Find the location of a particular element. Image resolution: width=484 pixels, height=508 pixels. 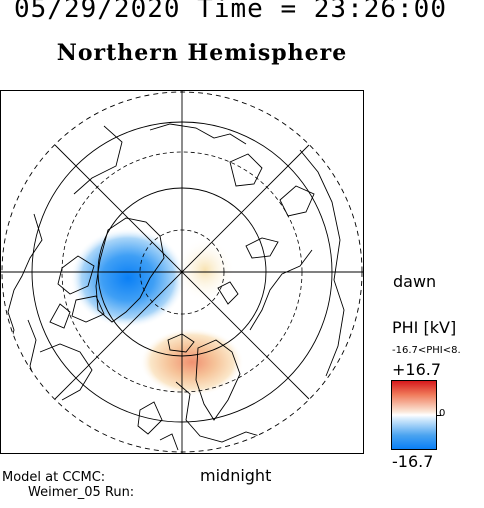

colorbar-zero-tick is located at coordinates (438, 415).